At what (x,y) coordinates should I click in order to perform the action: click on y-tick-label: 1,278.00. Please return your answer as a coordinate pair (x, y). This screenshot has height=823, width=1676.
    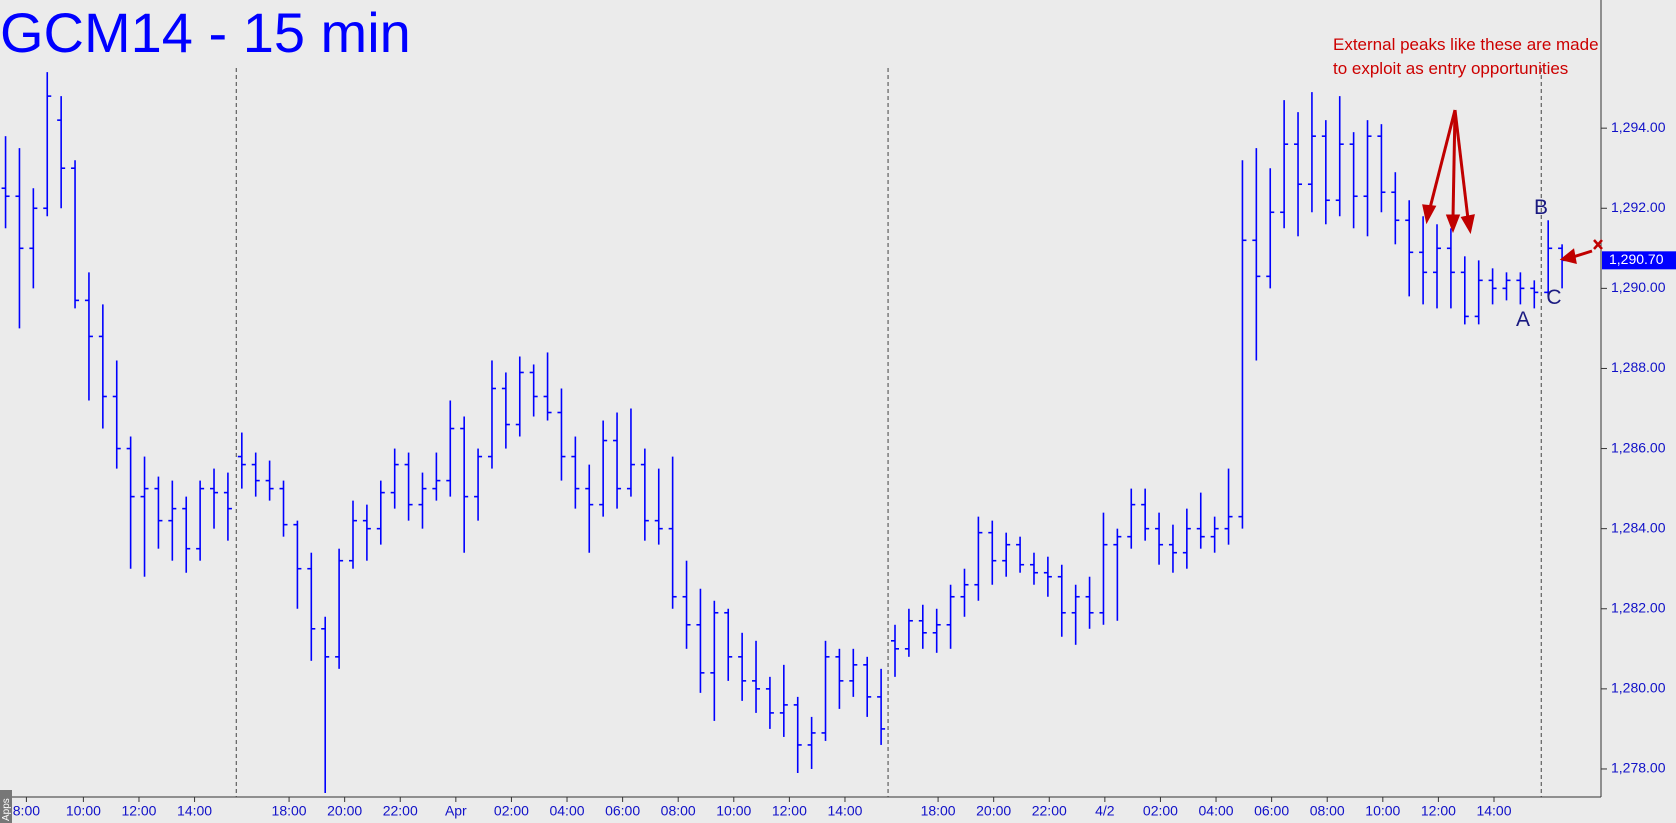
    Looking at the image, I should click on (1638, 768).